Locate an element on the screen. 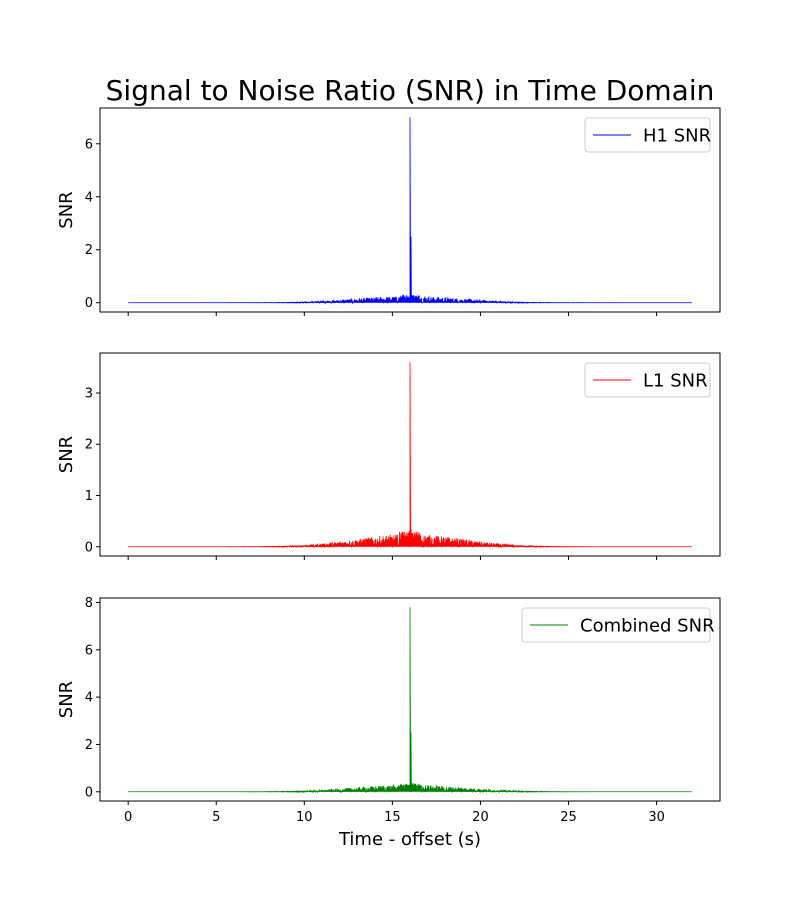  legend: L1 SNR is located at coordinates (647, 380).